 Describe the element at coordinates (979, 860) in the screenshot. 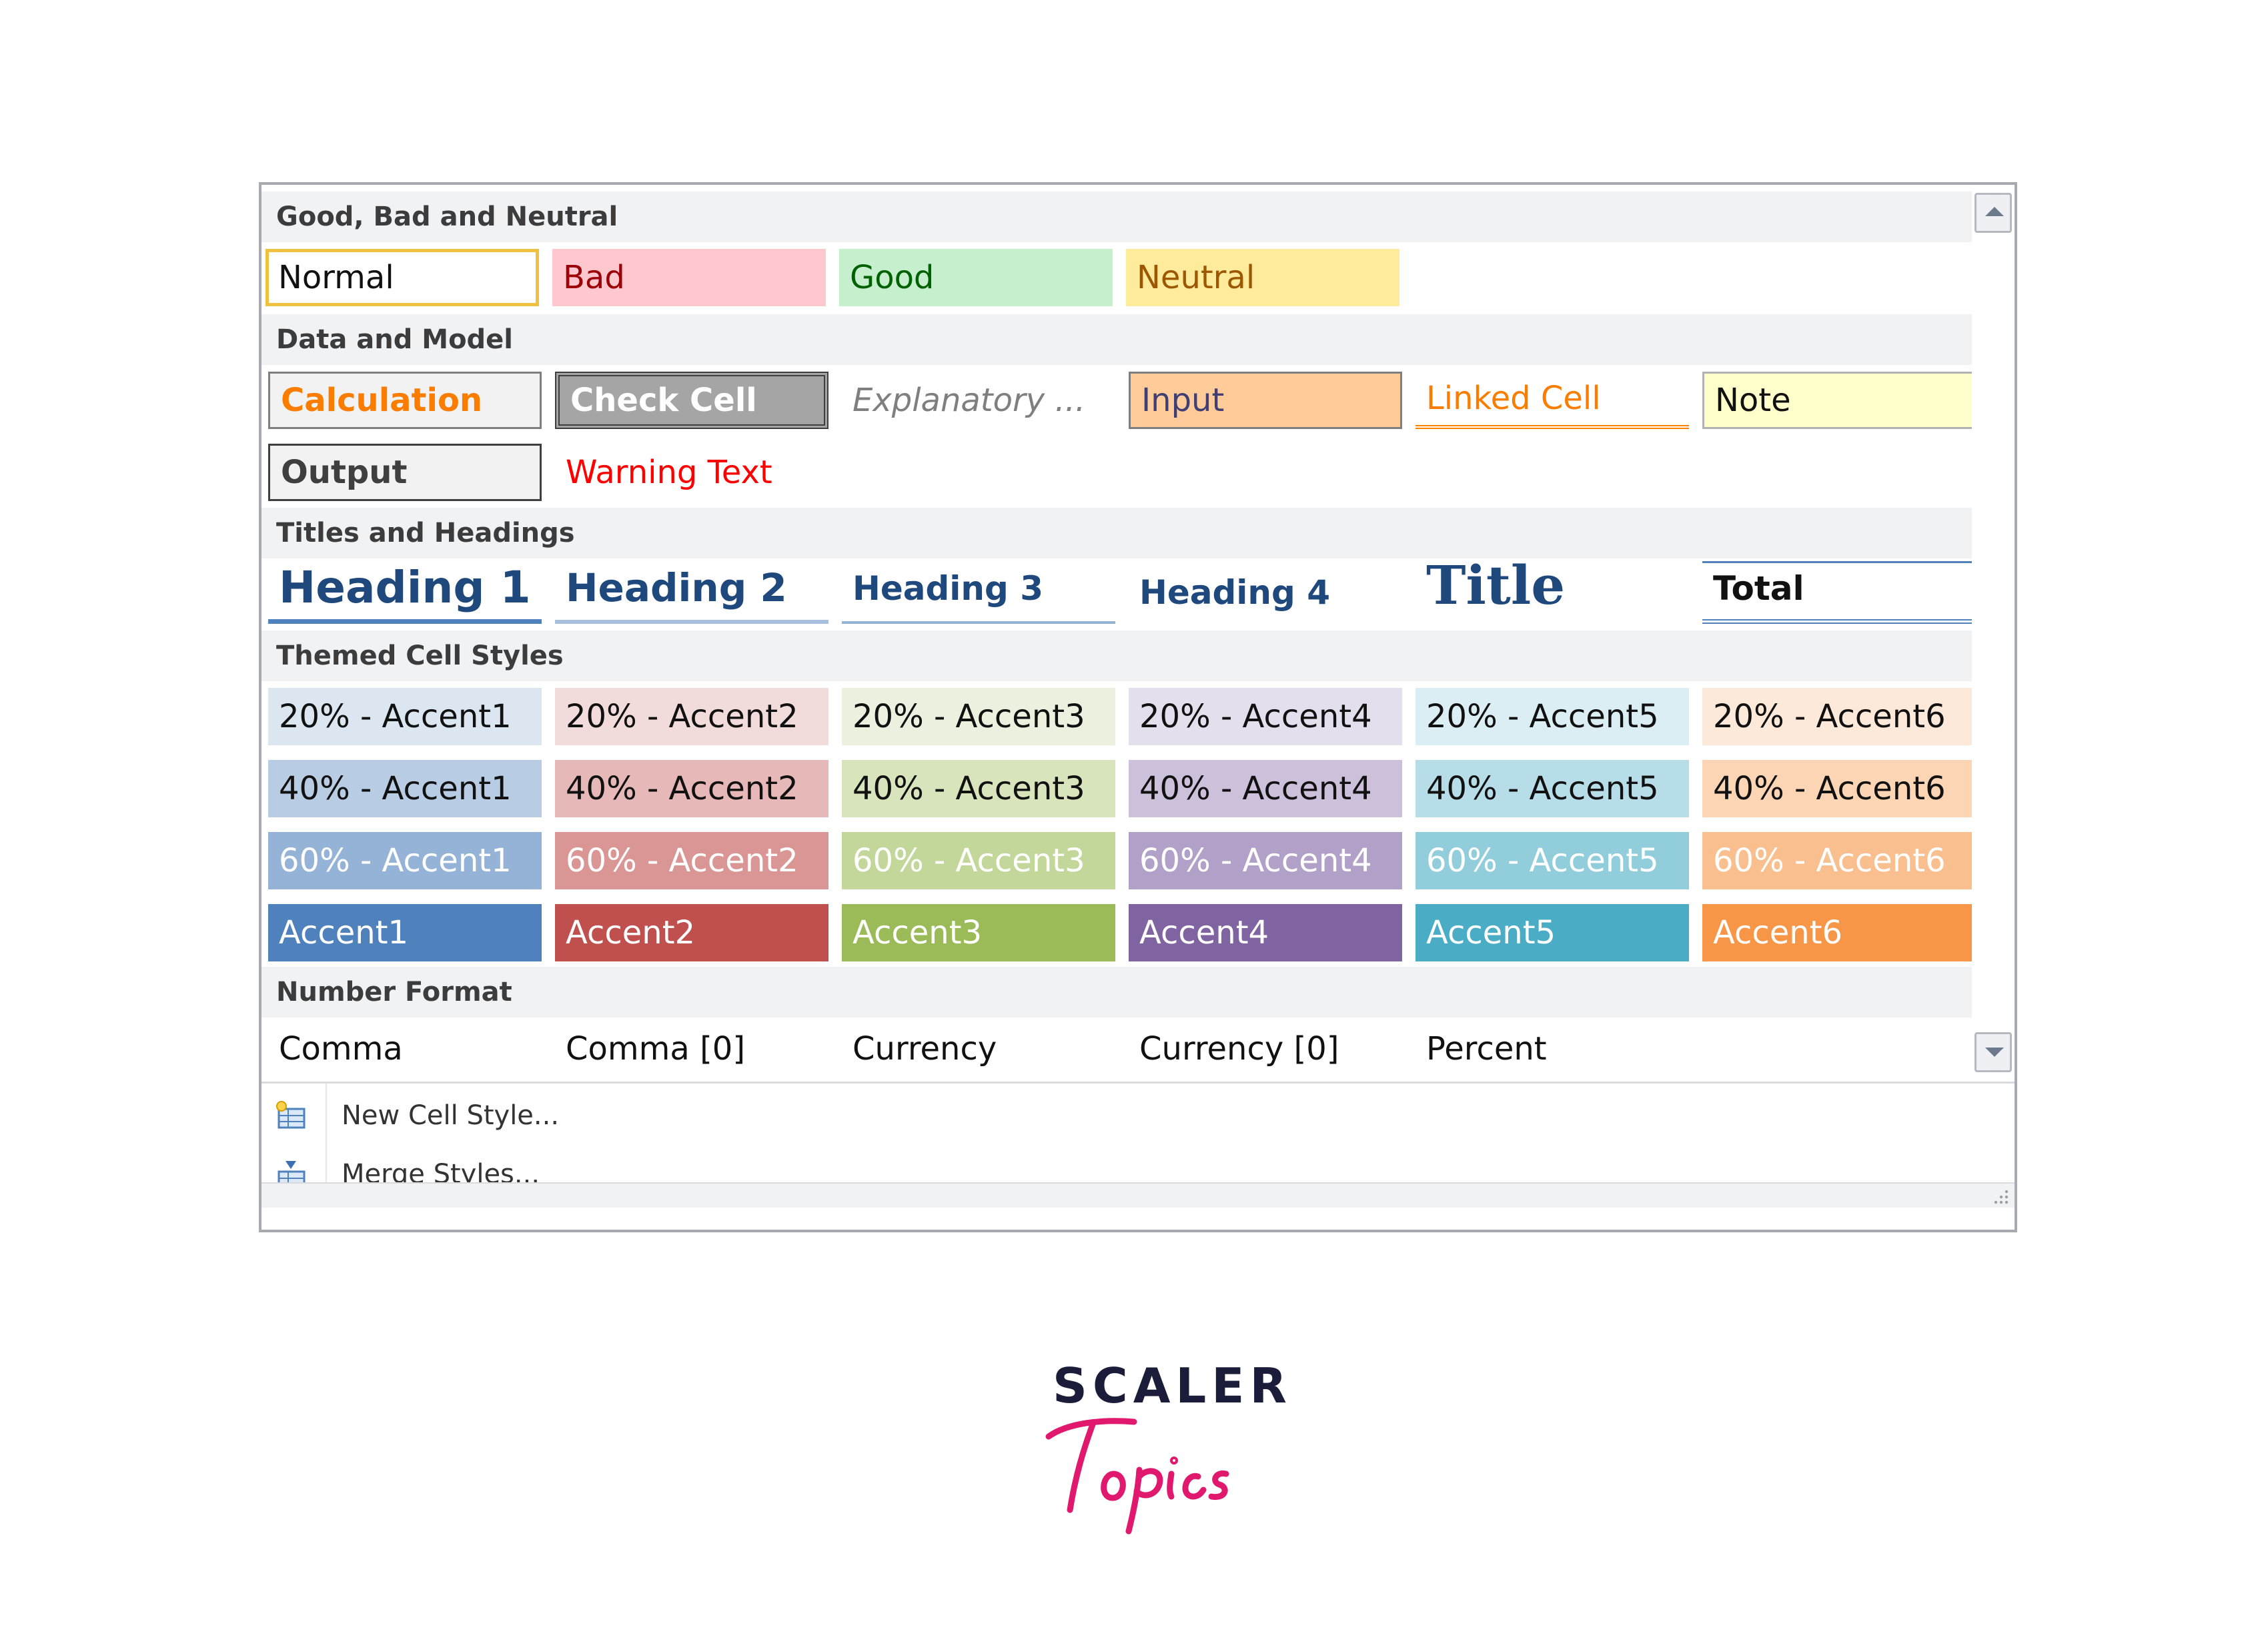

I see `style-accent3-60: 60% - Accent3` at that location.